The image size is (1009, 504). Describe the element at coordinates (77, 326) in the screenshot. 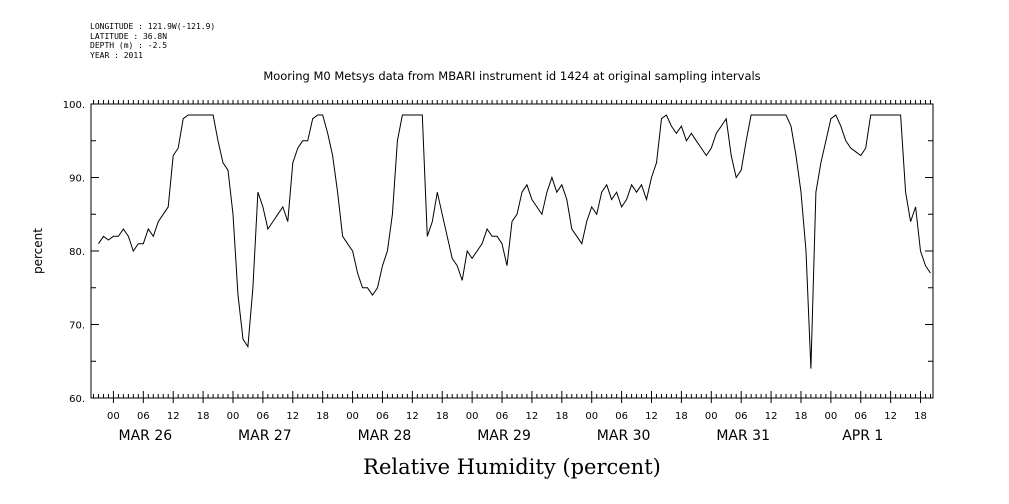

I see `y-tick-label: 70.` at that location.